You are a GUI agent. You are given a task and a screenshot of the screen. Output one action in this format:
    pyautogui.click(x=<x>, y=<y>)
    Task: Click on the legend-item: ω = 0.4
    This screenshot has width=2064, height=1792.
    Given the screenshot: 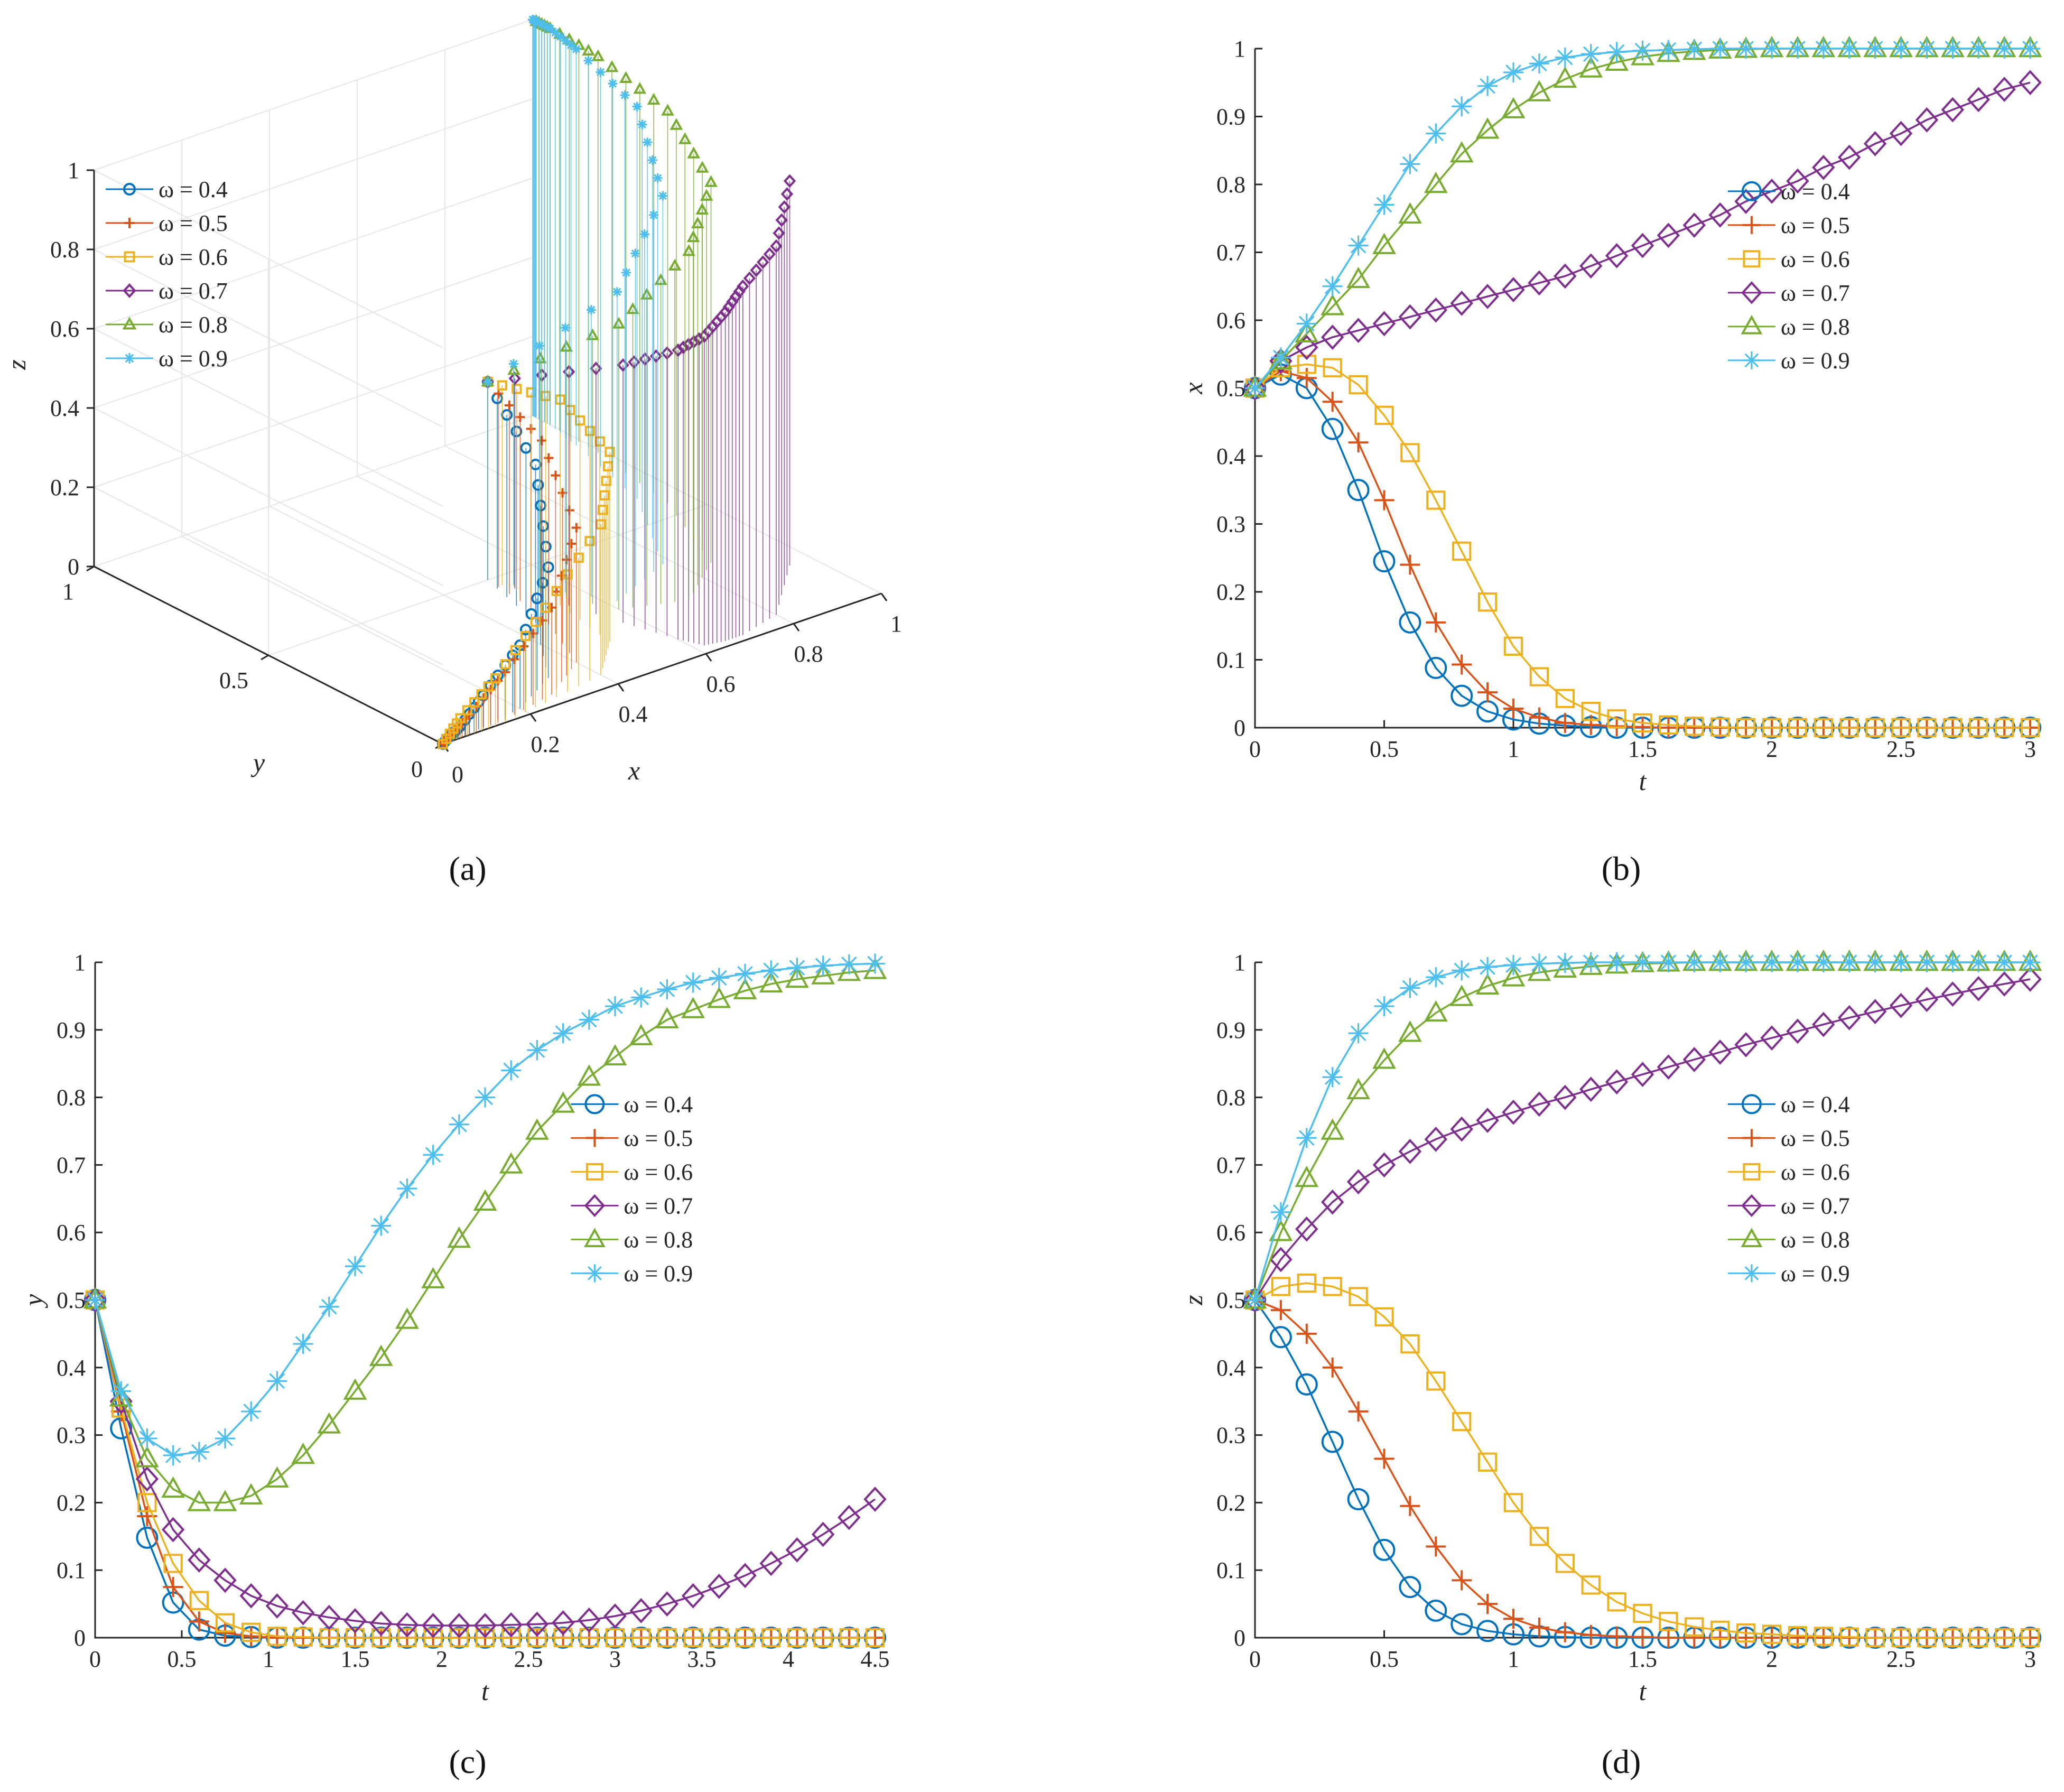 What is the action you would take?
    pyautogui.click(x=167, y=189)
    